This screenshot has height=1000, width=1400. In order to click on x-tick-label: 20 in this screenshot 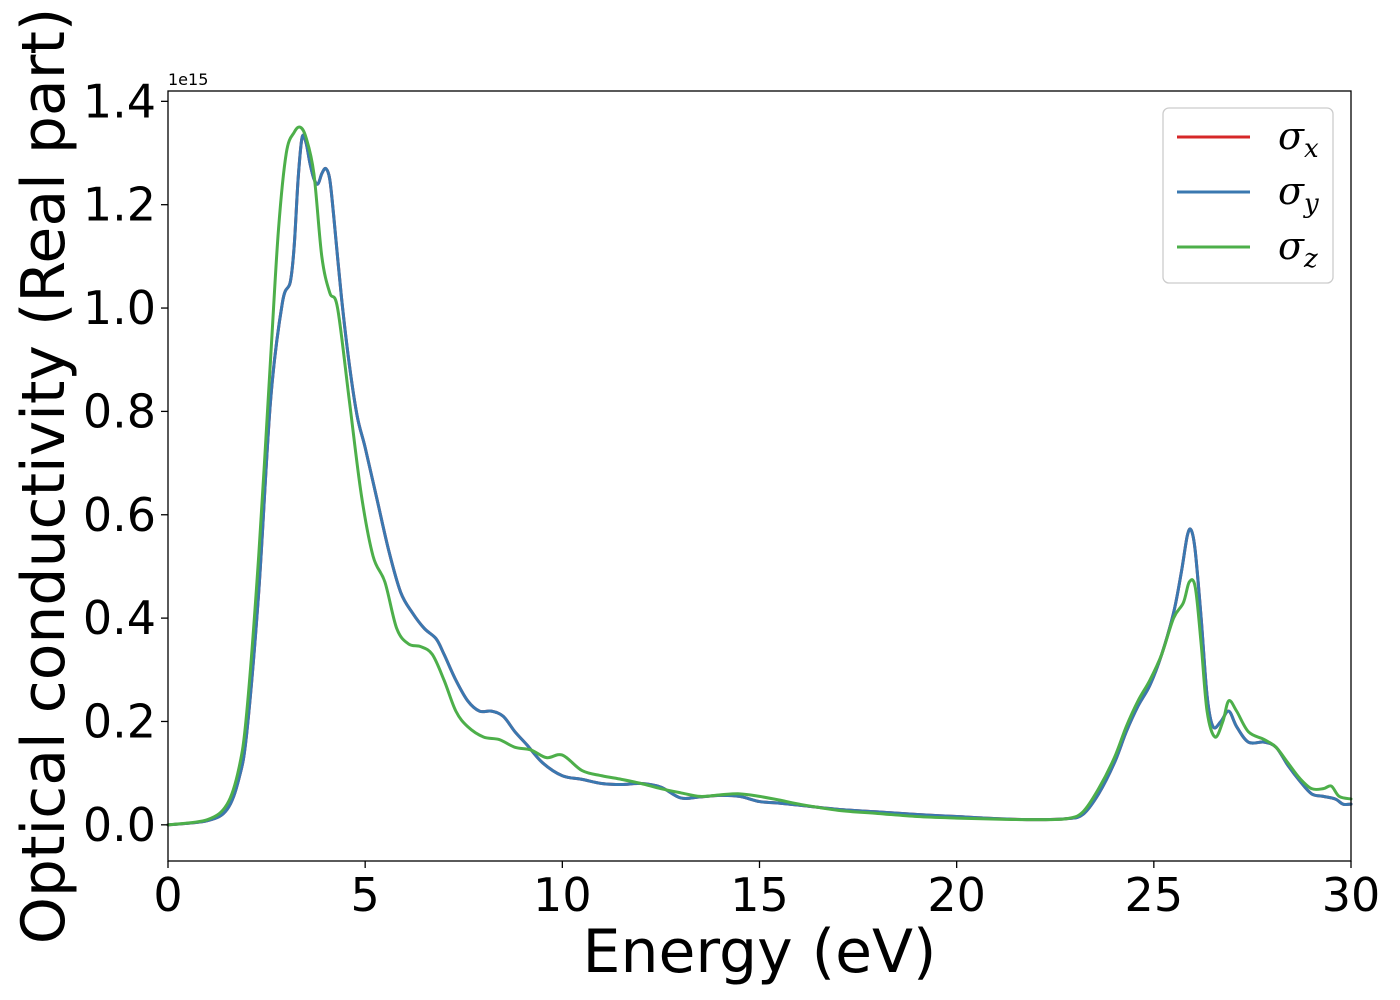, I will do `click(956, 895)`.